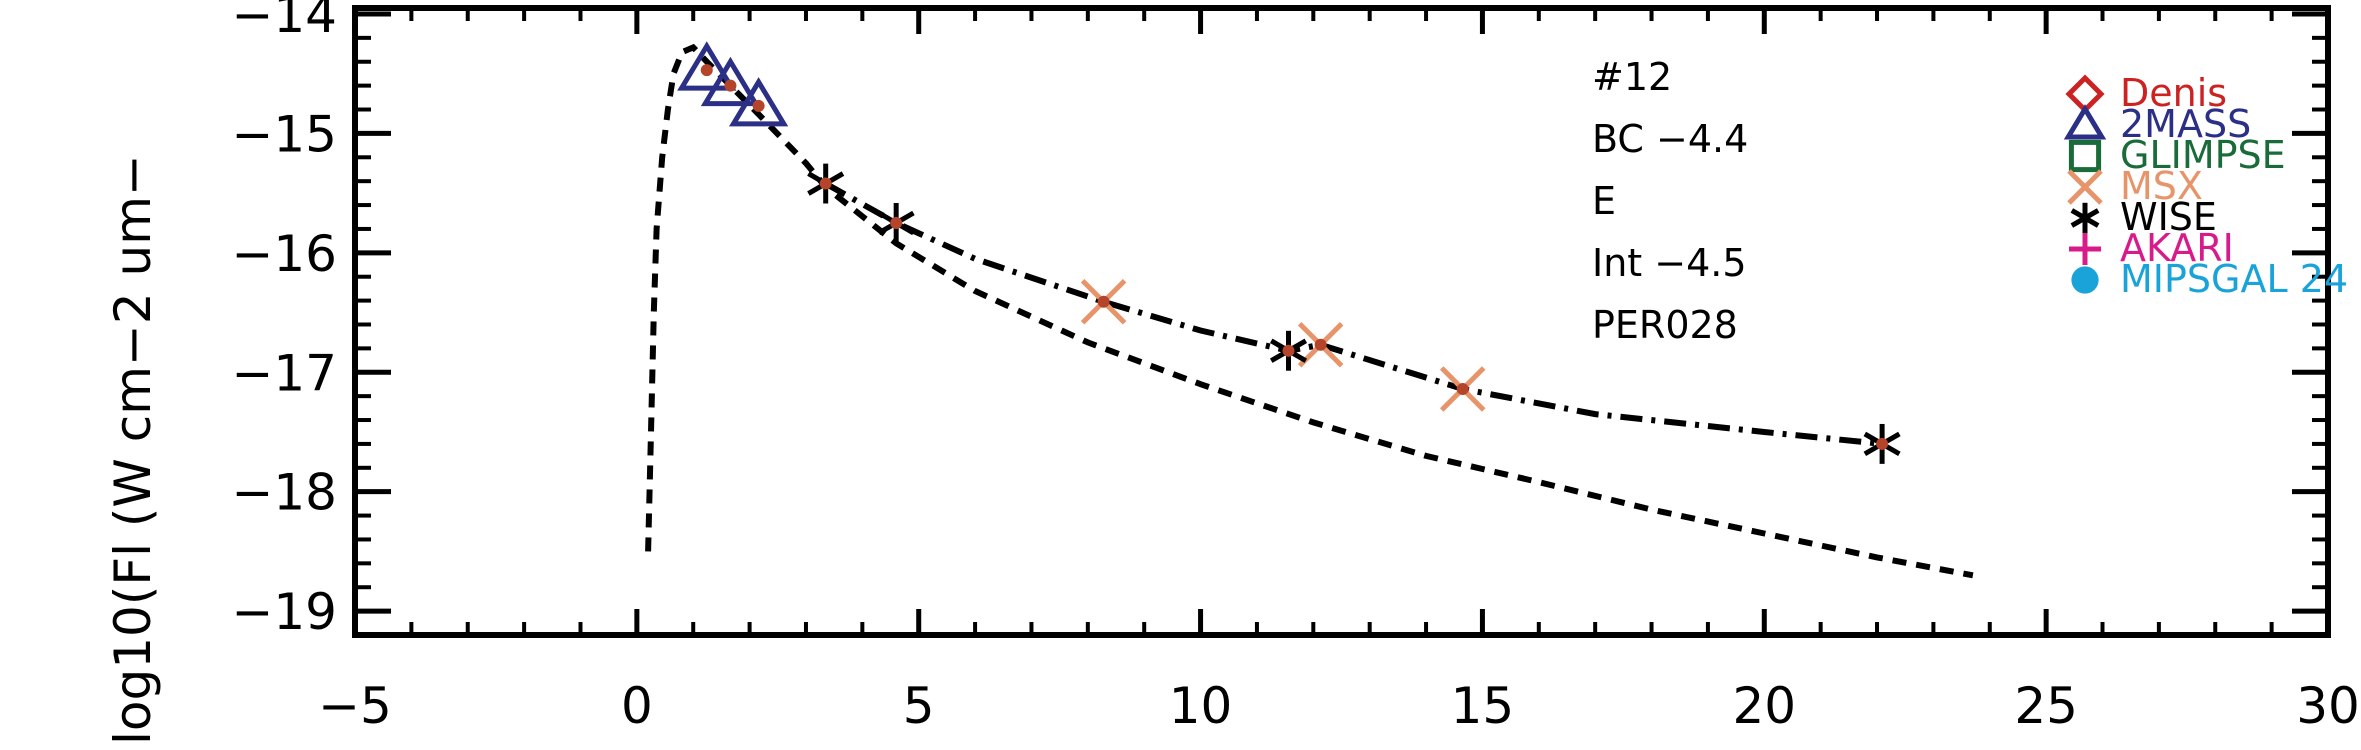 The height and width of the screenshot is (750, 2361). Describe the element at coordinates (2328, 706) in the screenshot. I see `x-tick-label: 30` at that location.